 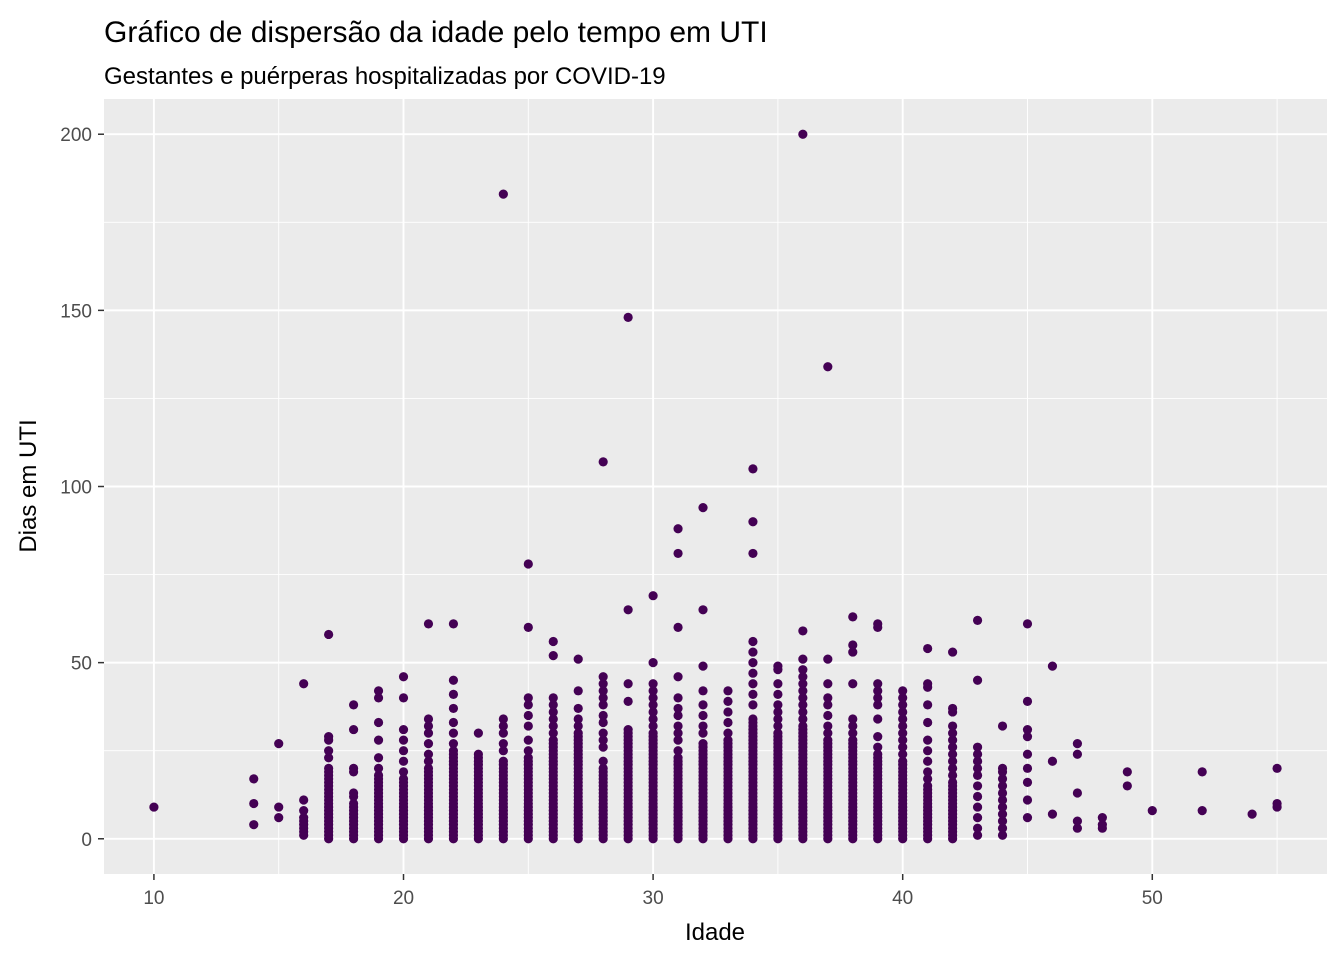 I want to click on y-axis: 0 50 100 150 200, so click(x=82, y=488).